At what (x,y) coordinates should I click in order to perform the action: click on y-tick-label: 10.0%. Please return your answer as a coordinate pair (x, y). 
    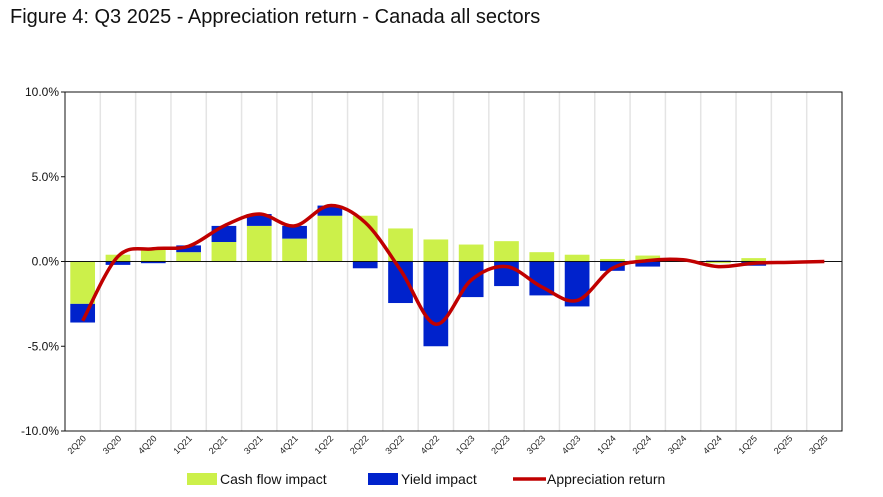
    Looking at the image, I should click on (42, 92).